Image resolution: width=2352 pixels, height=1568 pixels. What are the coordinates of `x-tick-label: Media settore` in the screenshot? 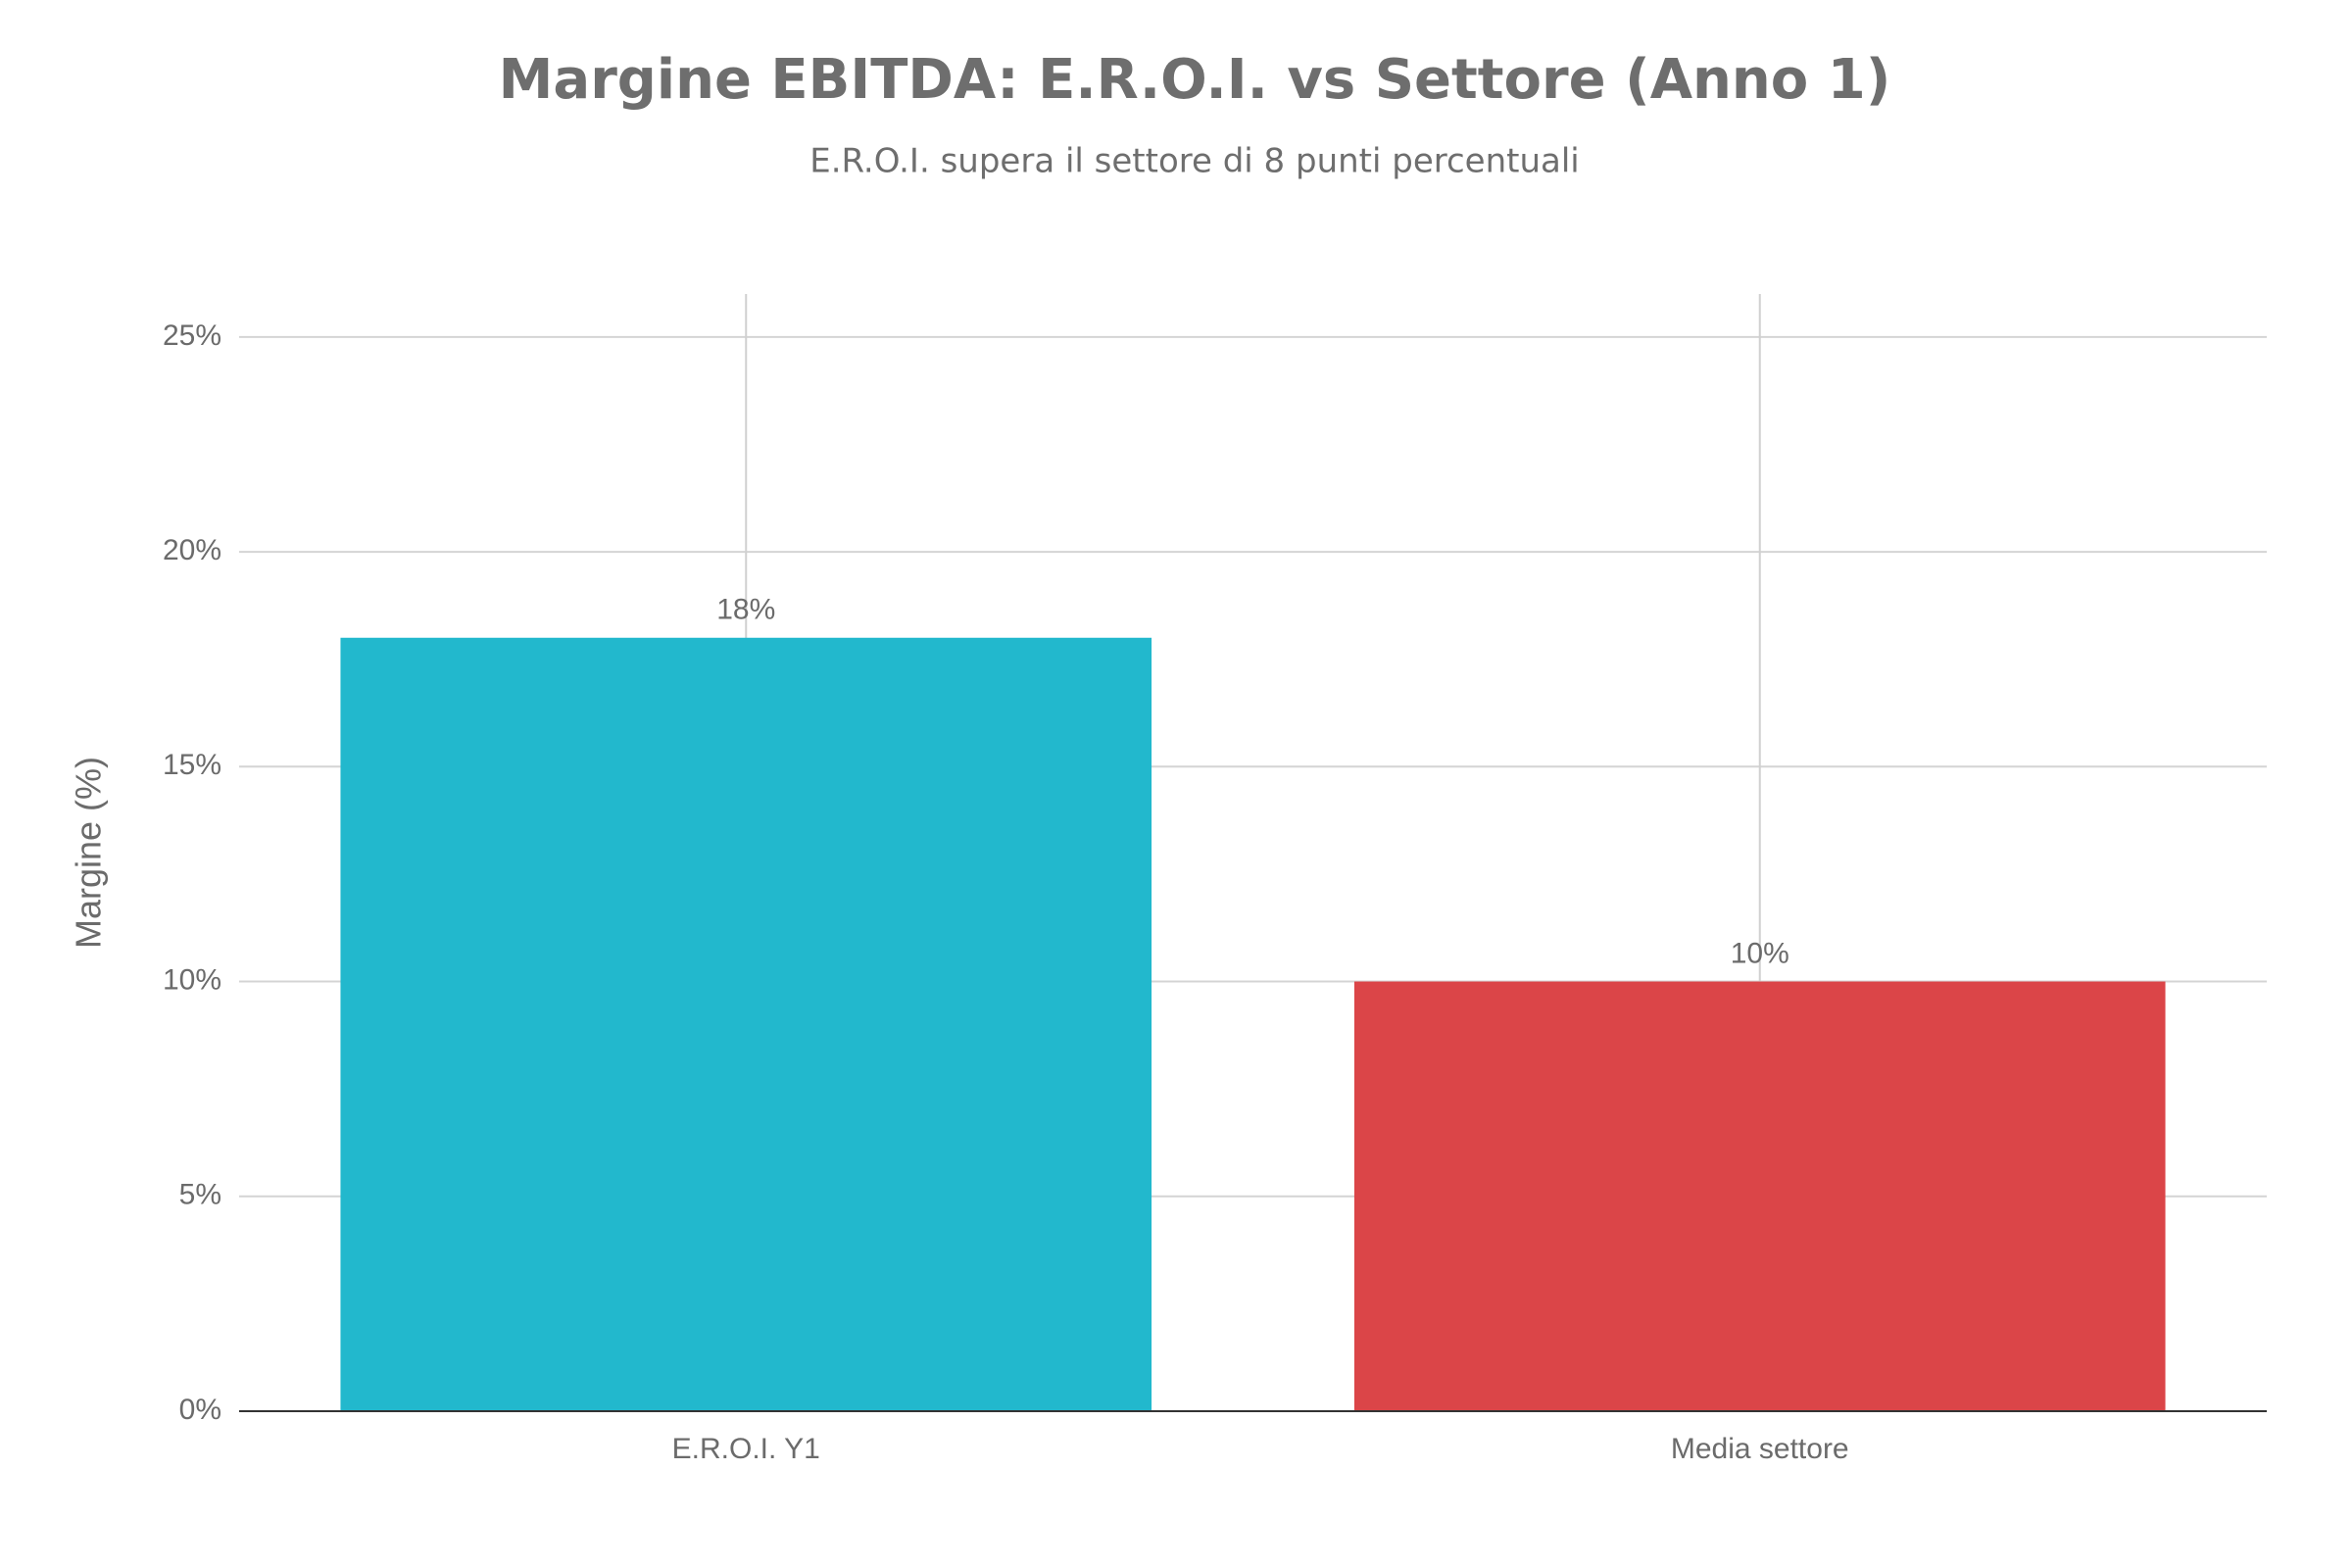 It's located at (1760, 1449).